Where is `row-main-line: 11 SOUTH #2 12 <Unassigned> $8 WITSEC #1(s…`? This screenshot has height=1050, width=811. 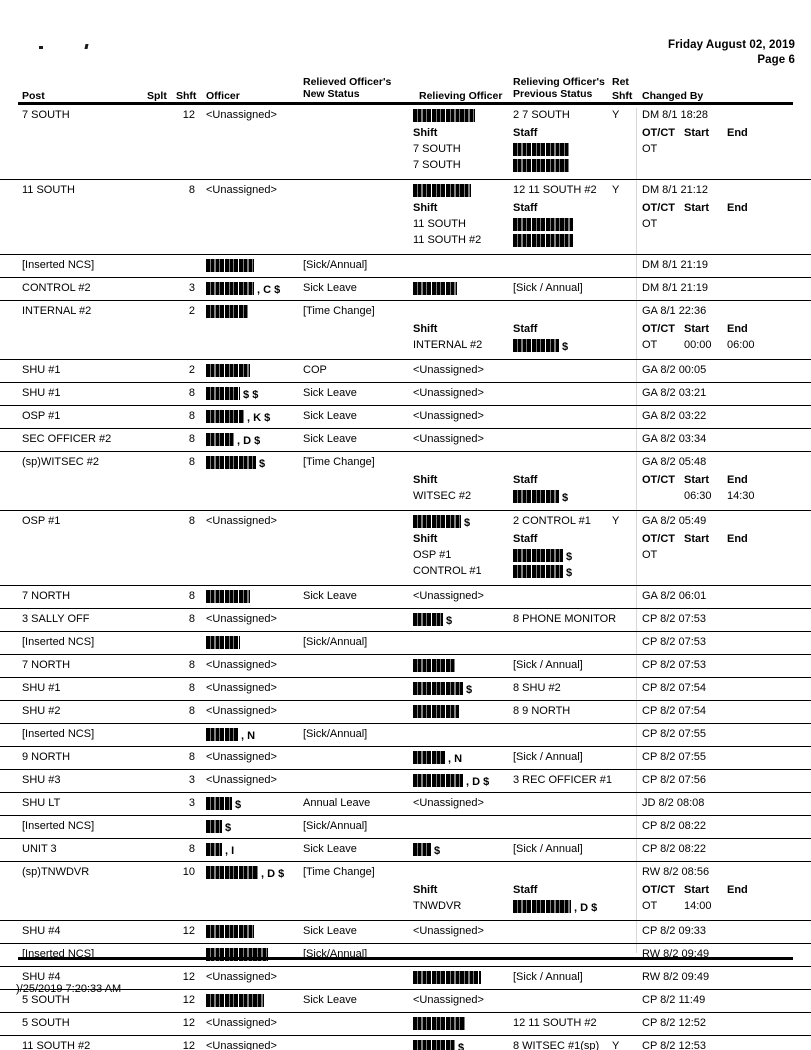
row-main-line: 11 SOUTH #2 12 <Unassigned> $8 WITSEC #1(s… is located at coordinates (405, 1043).